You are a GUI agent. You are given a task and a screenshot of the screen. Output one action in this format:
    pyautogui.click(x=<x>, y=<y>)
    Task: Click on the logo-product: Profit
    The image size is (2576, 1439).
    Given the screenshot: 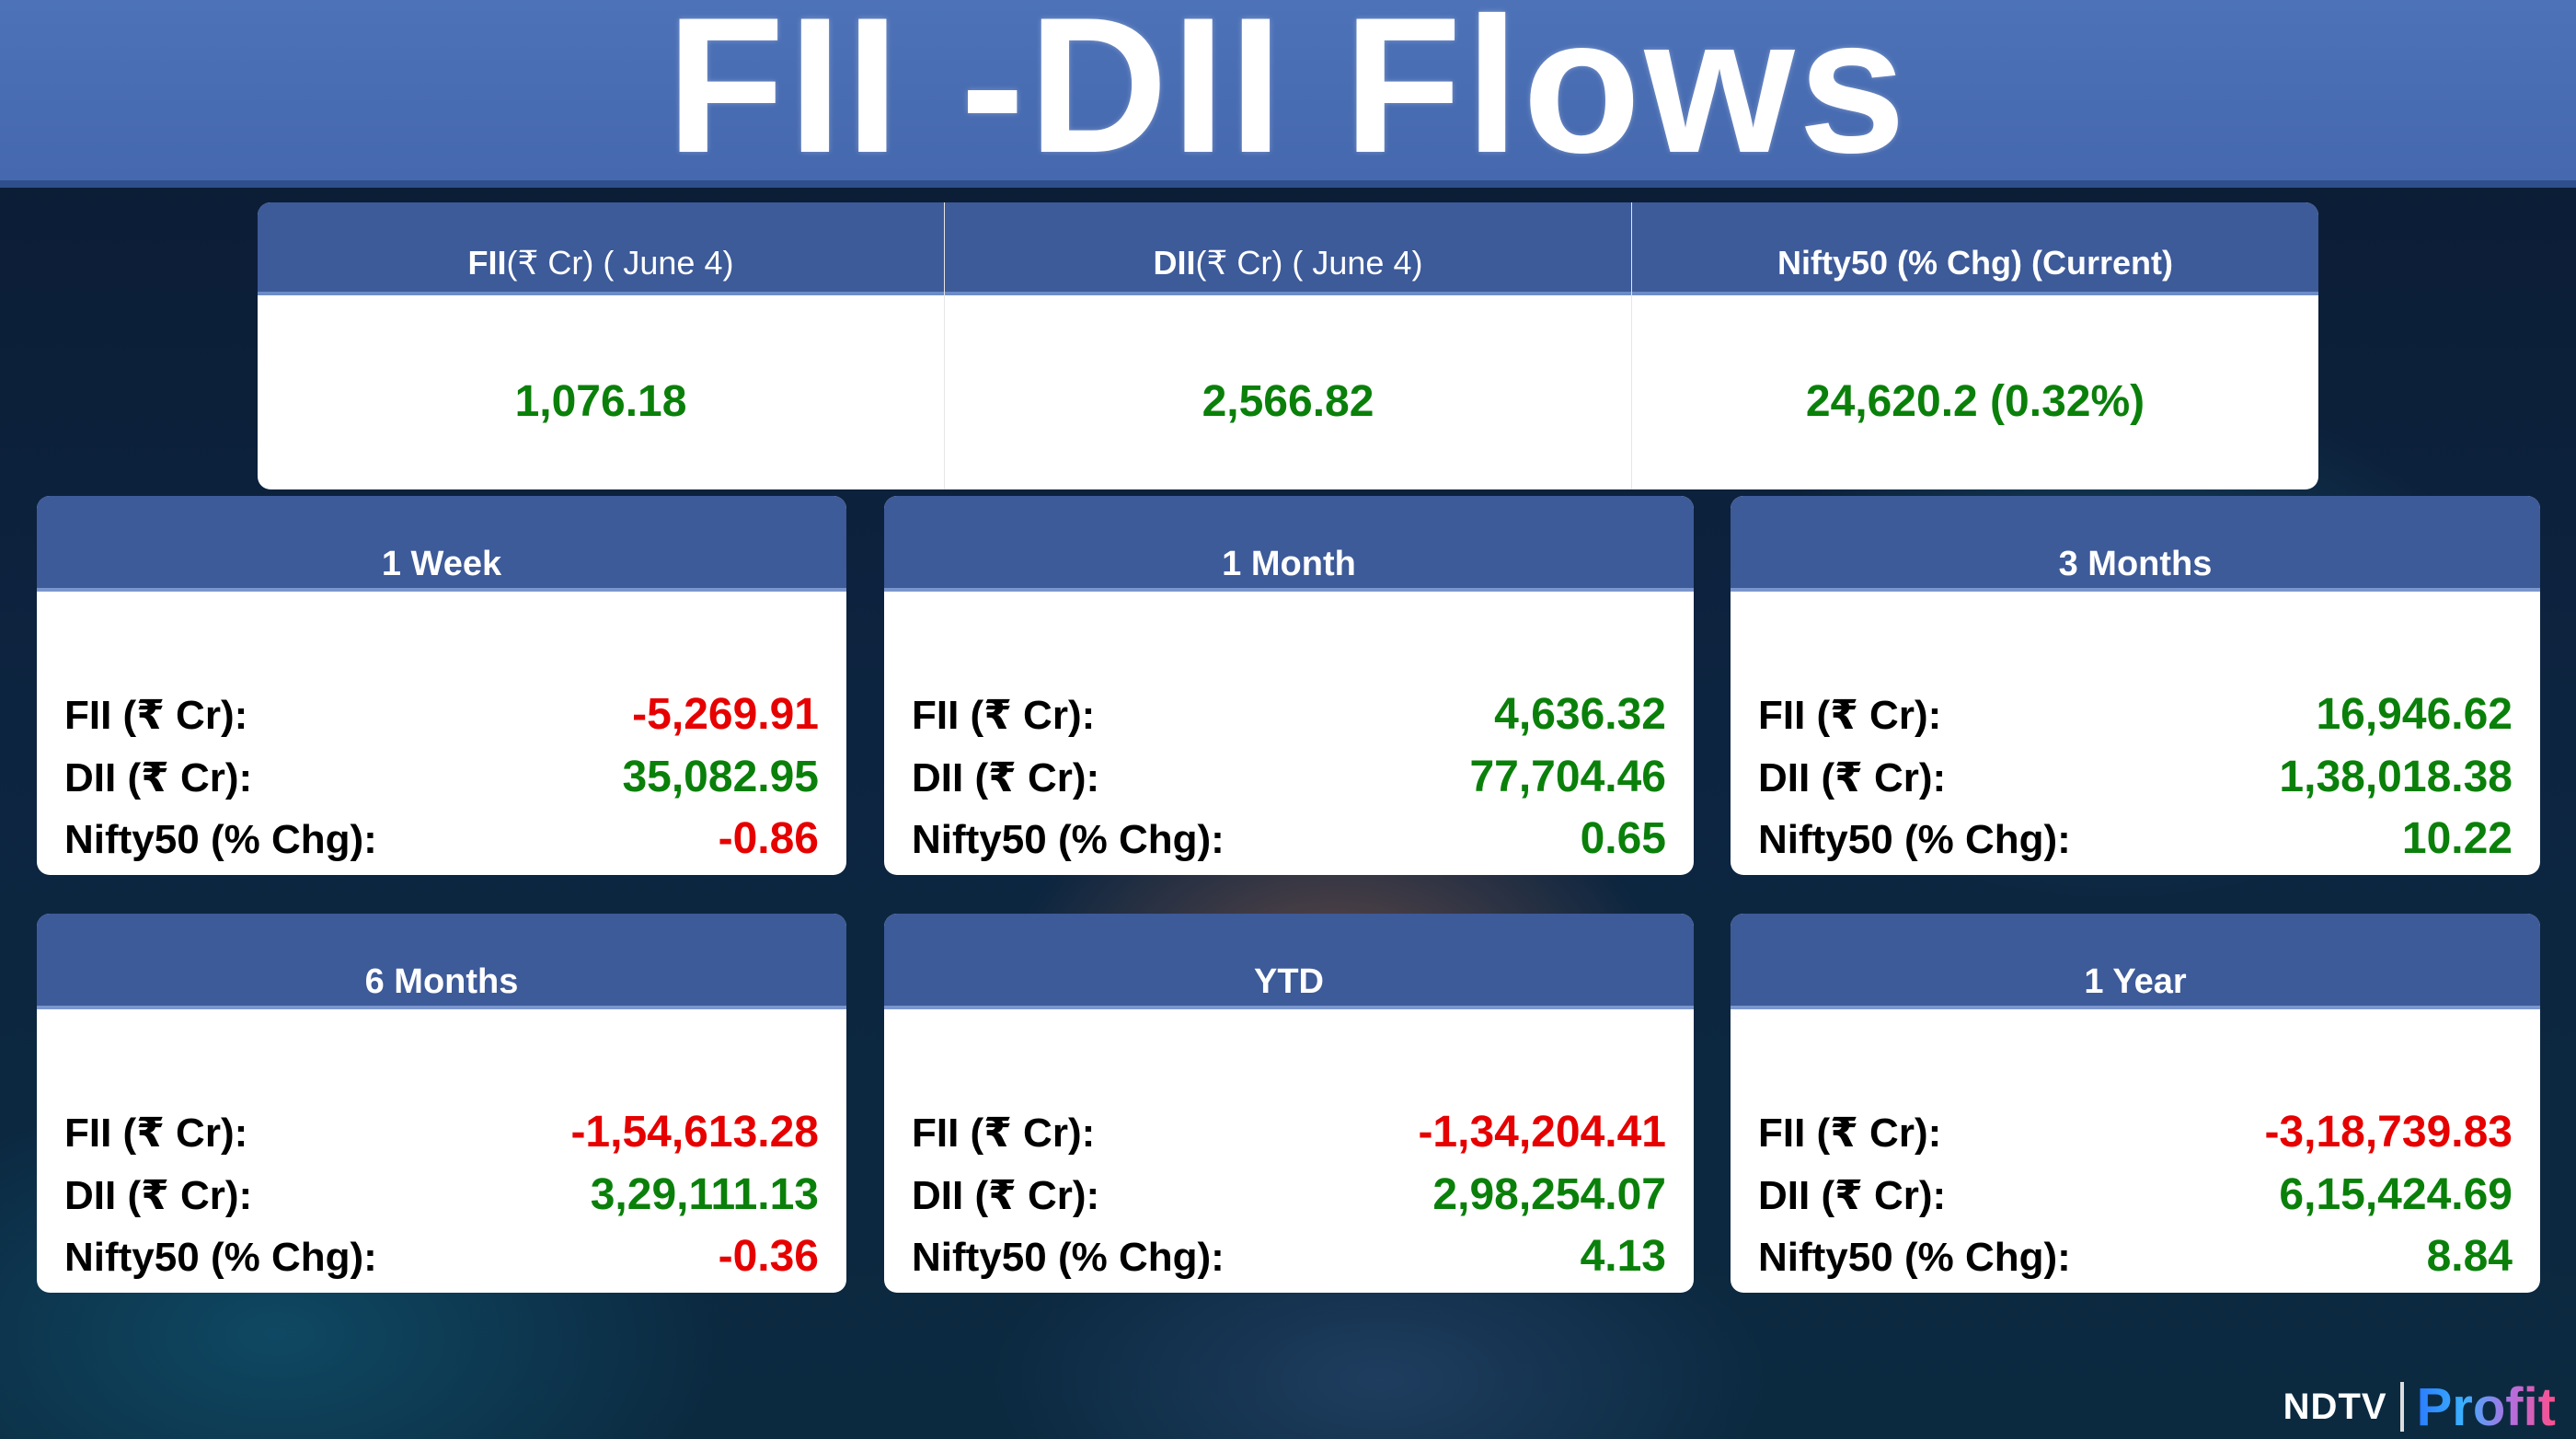 What is the action you would take?
    pyautogui.click(x=2486, y=1406)
    